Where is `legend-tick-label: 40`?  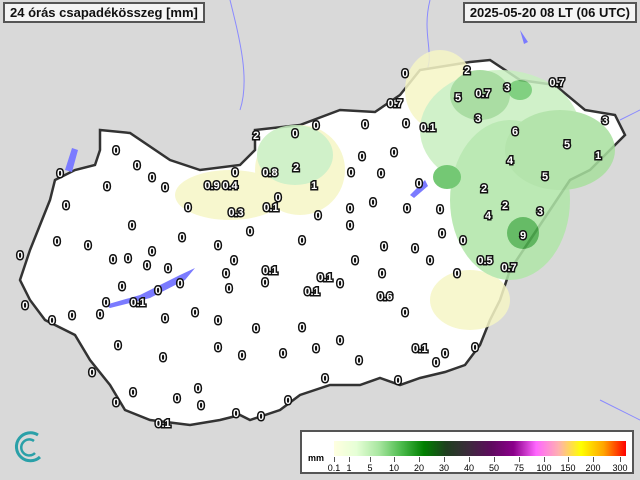
legend-tick-label: 40 is located at coordinates (469, 468).